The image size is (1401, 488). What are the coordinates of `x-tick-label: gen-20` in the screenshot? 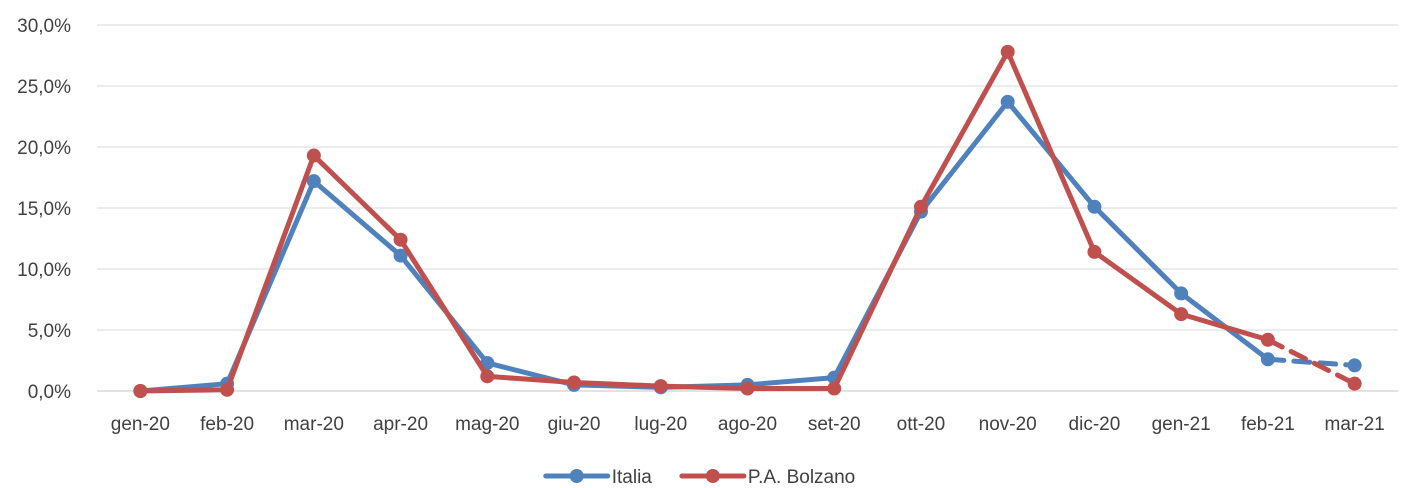 It's located at (140, 424).